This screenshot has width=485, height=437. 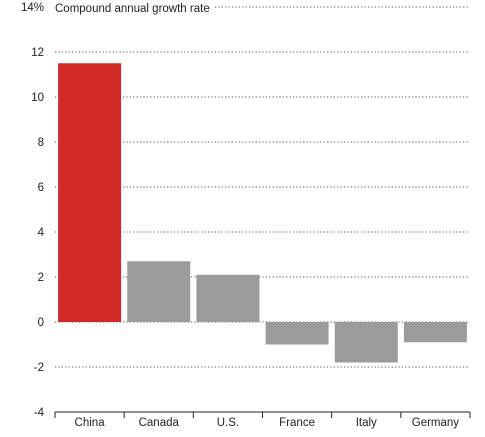 I want to click on chart-title: Compound annual growth rate, so click(x=132, y=9).